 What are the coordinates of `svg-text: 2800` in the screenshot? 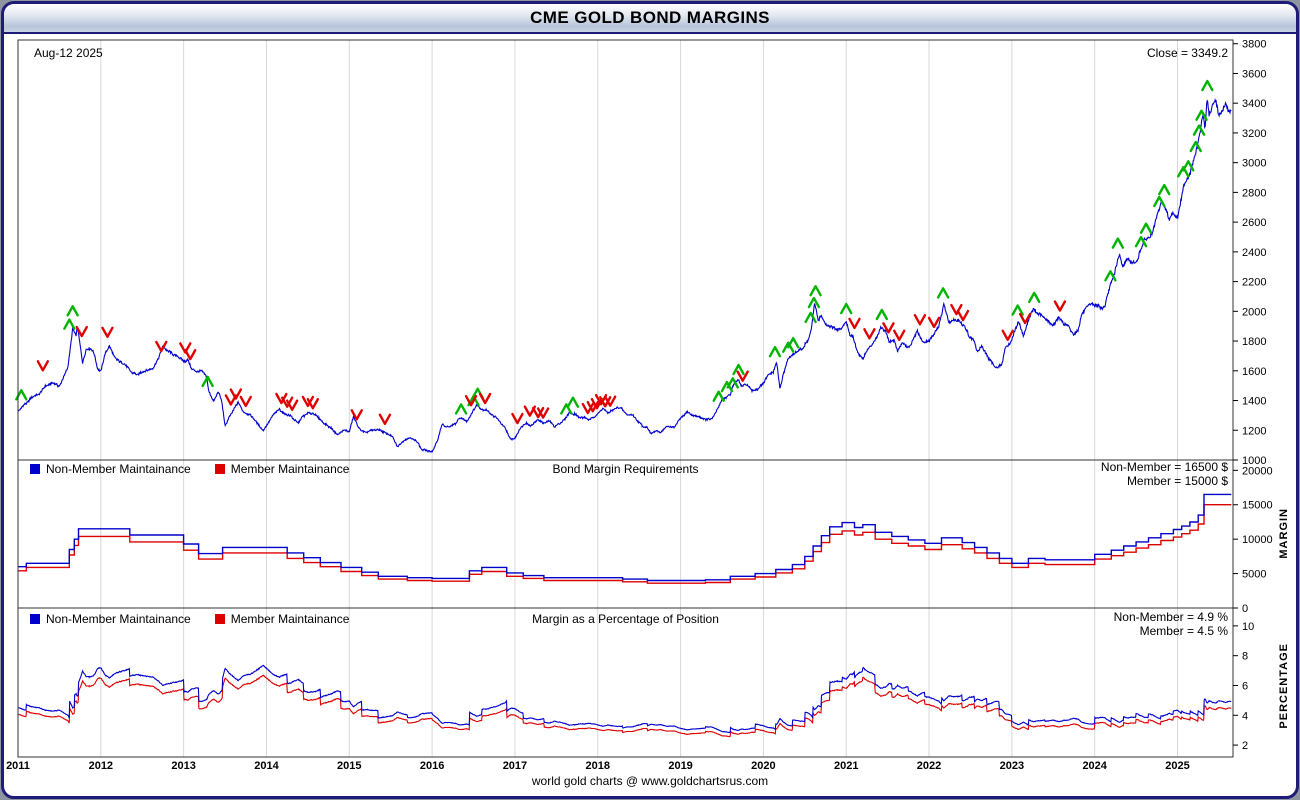 It's located at (1254, 193).